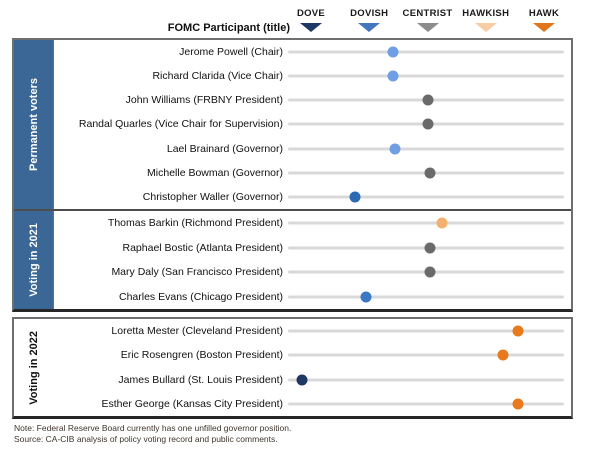  What do you see at coordinates (203, 247) in the screenshot?
I see `participant-name: Raphael Bostic (Atlanta President)` at bounding box center [203, 247].